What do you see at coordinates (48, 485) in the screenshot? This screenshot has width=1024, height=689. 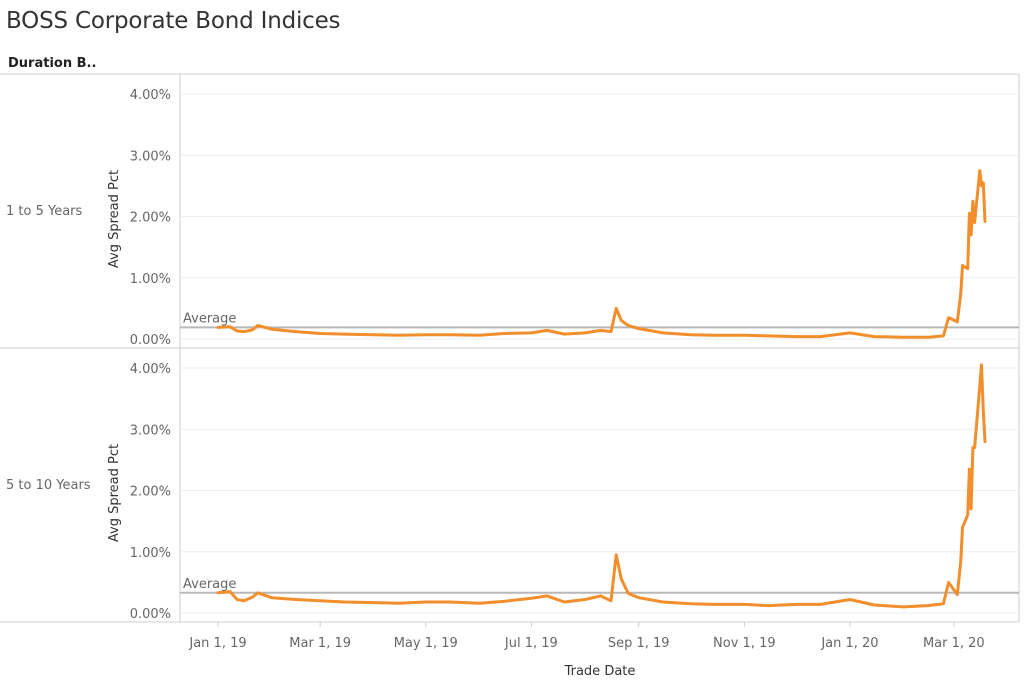 I see `row-label: 5 to 10 Years` at bounding box center [48, 485].